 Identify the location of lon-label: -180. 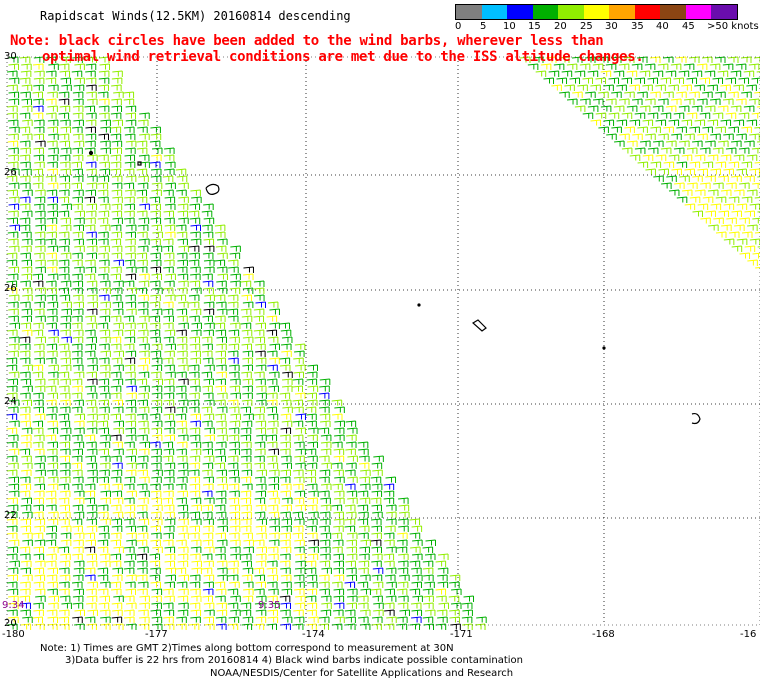
(13, 634).